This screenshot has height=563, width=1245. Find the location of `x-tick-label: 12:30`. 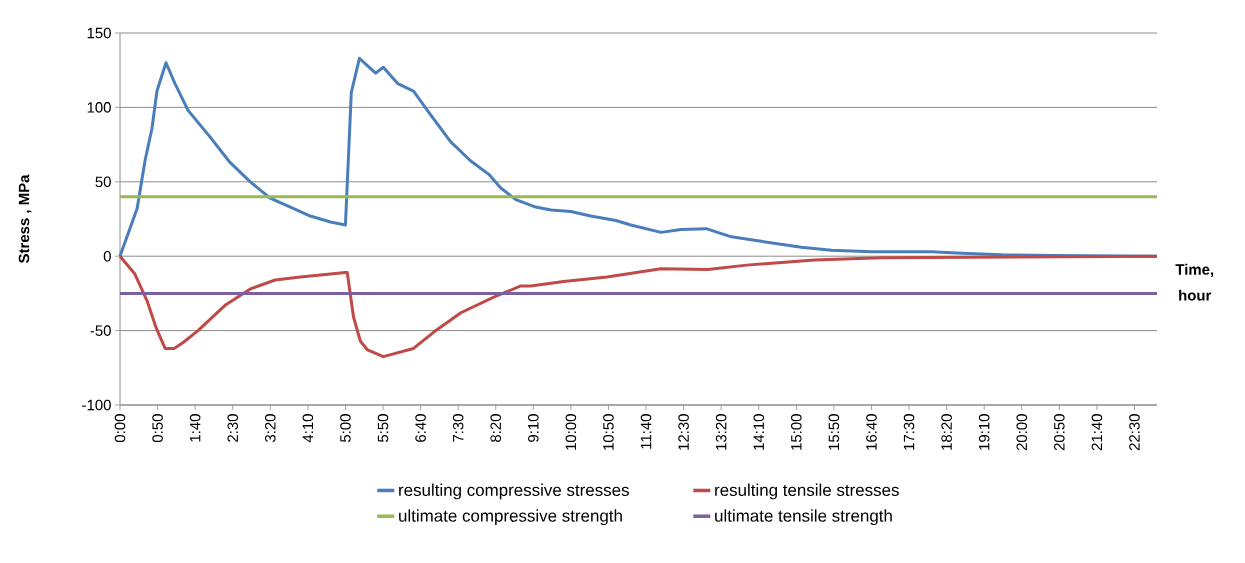

x-tick-label: 12:30 is located at coordinates (683, 432).